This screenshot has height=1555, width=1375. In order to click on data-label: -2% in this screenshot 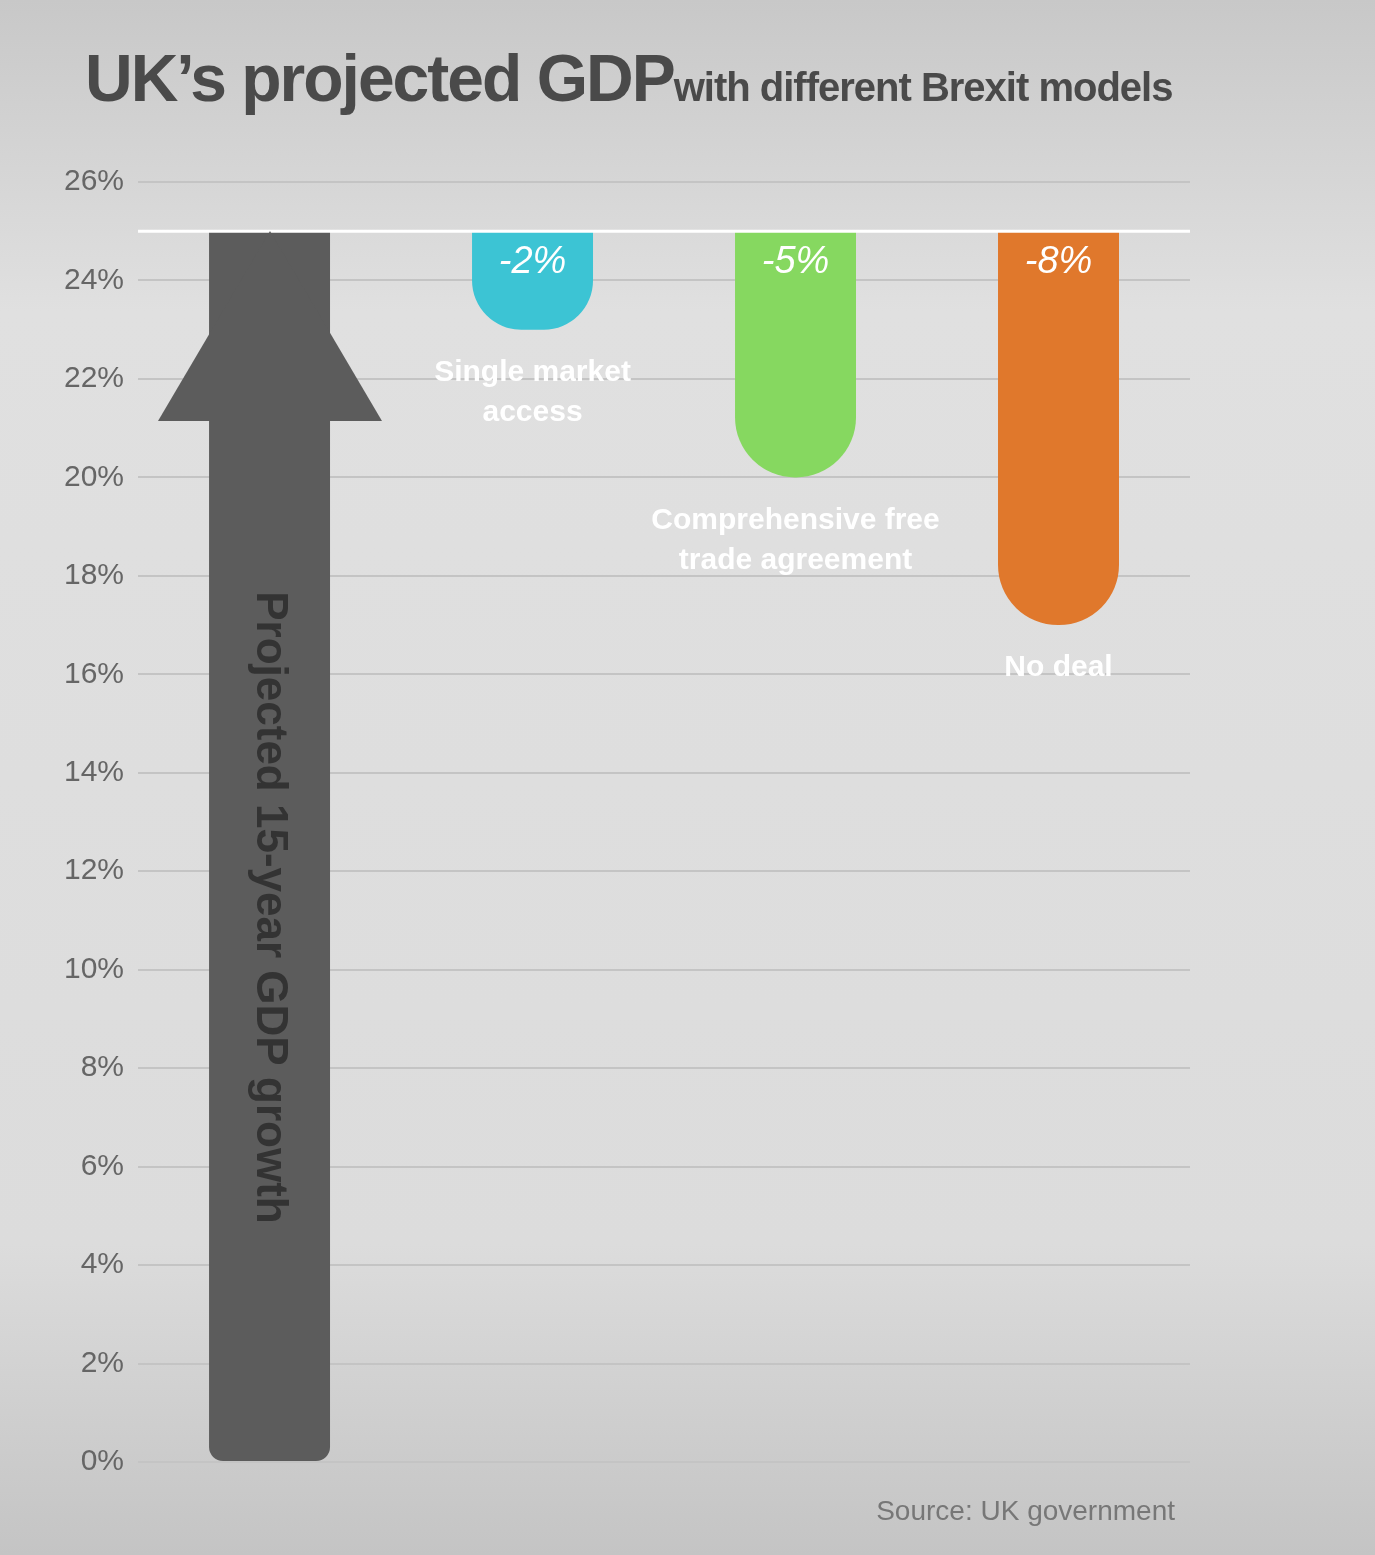, I will do `click(532, 259)`.